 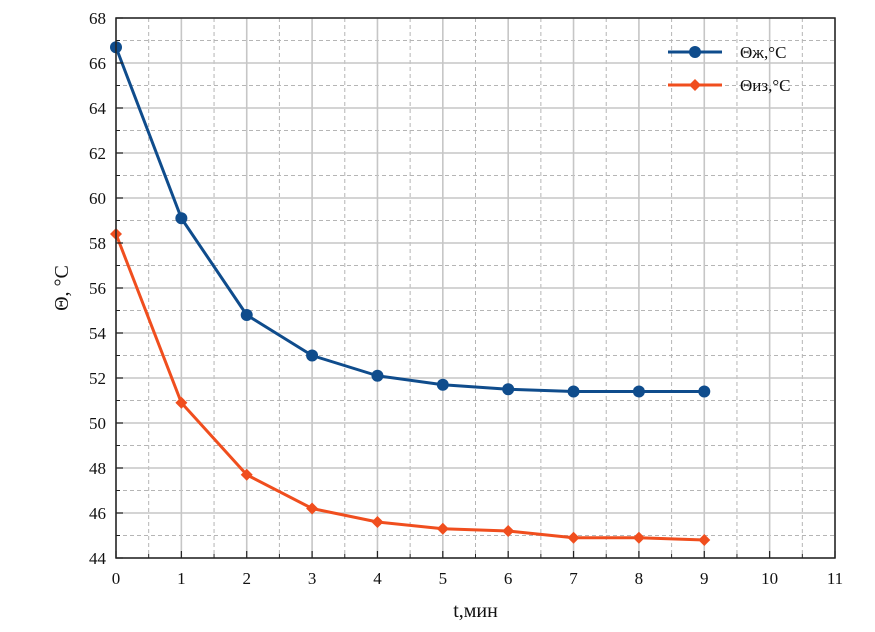 I want to click on x-tick-label: 9, so click(x=704, y=578).